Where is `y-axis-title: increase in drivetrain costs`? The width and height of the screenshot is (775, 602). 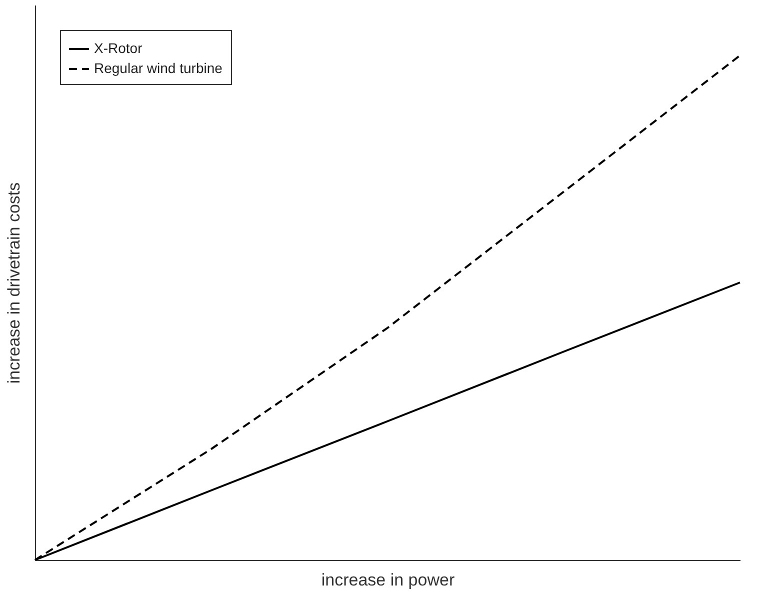
y-axis-title: increase in drivetrain costs is located at coordinates (14, 283).